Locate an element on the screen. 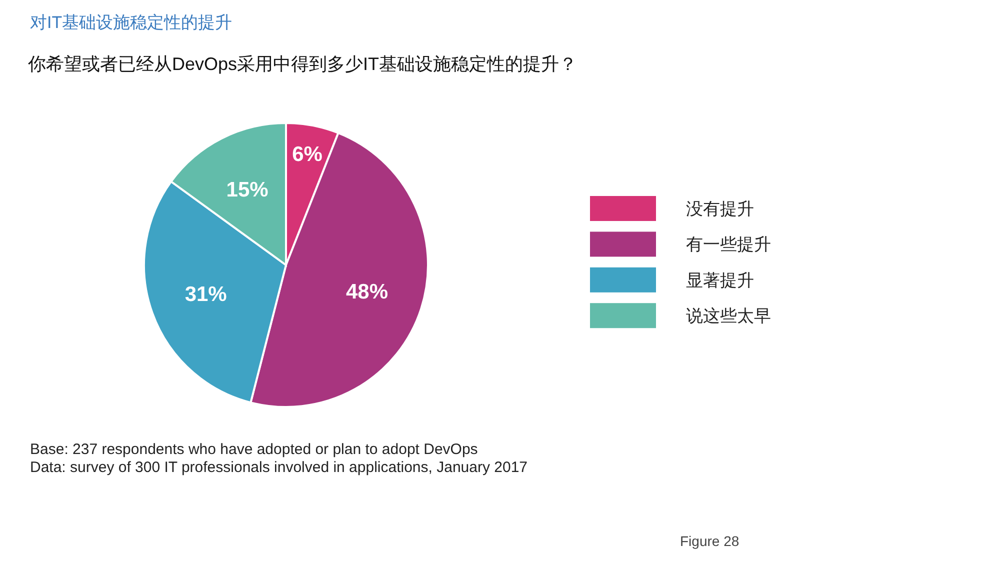 This screenshot has width=1000, height=563. data-label: 6% is located at coordinates (307, 154).